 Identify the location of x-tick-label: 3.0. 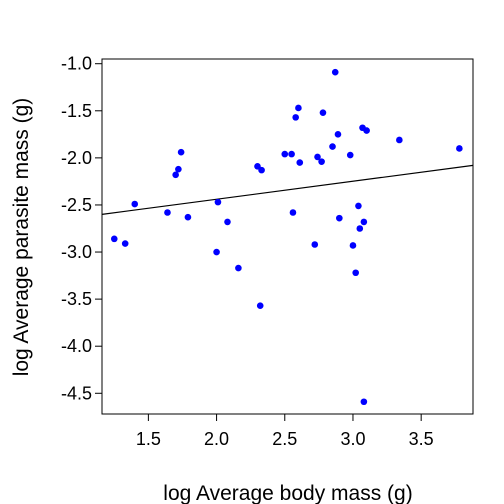
(352, 439).